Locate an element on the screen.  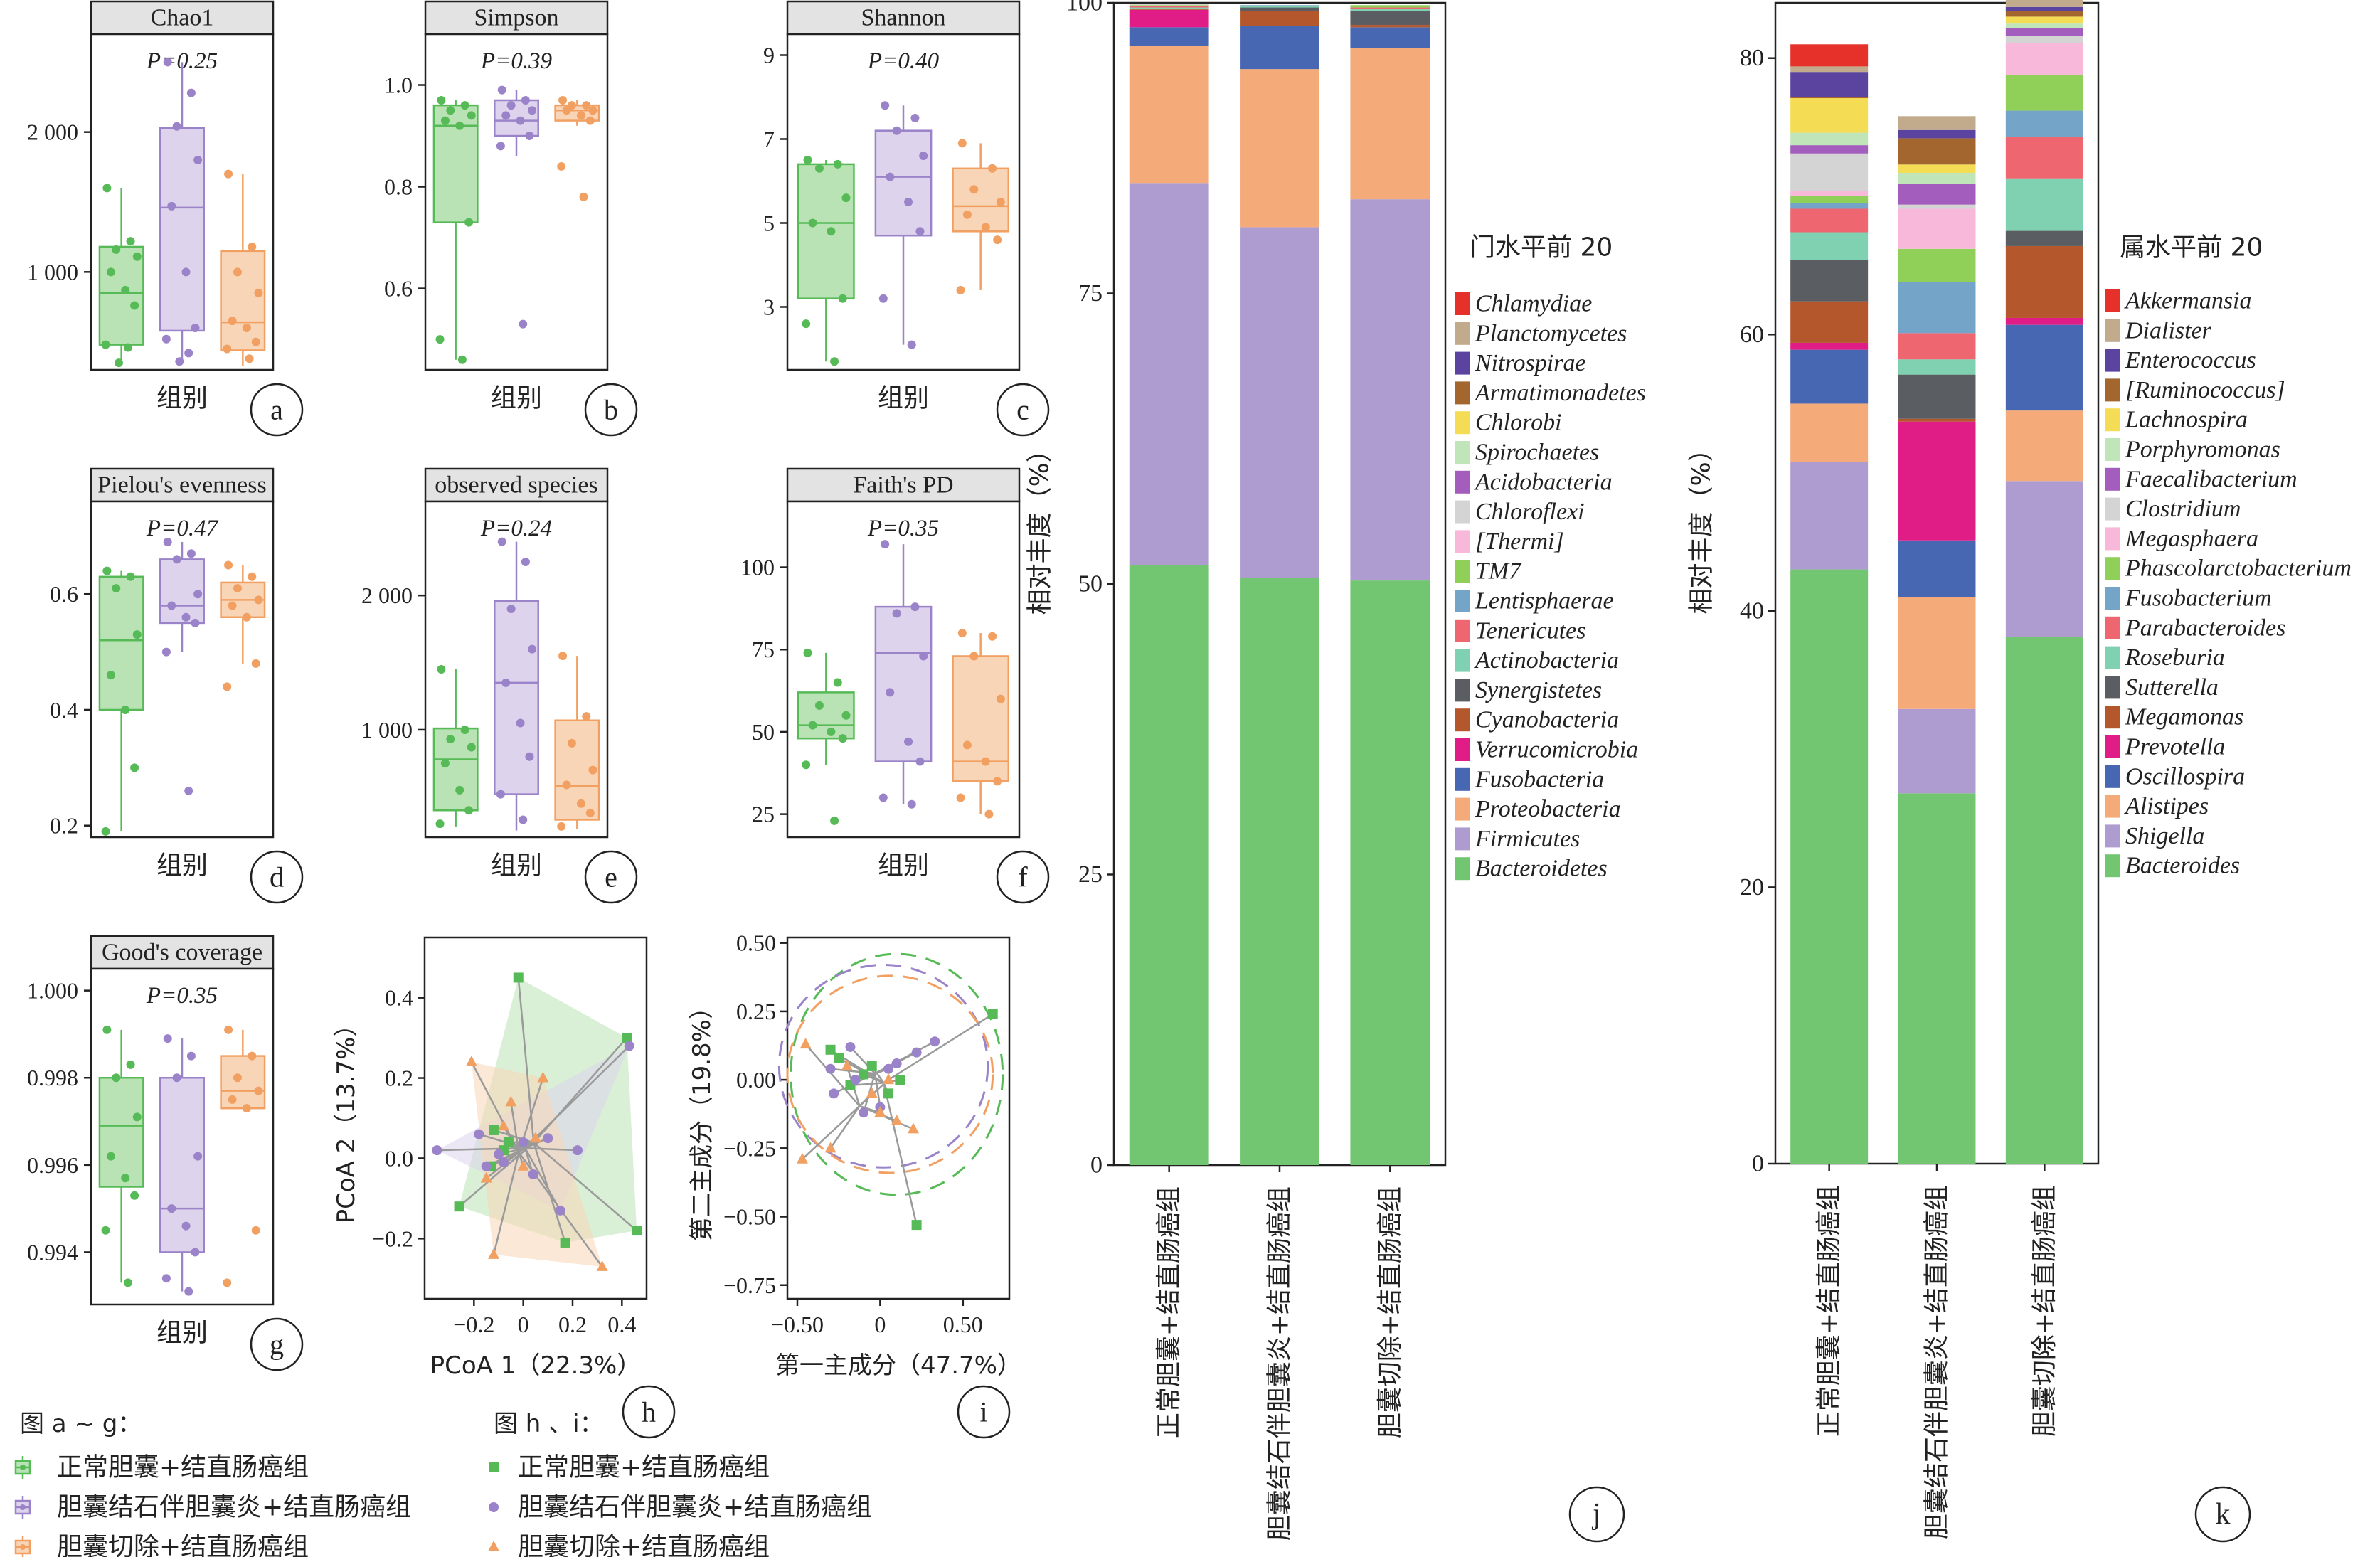
legend-dot is located at coordinates (23, 1467).